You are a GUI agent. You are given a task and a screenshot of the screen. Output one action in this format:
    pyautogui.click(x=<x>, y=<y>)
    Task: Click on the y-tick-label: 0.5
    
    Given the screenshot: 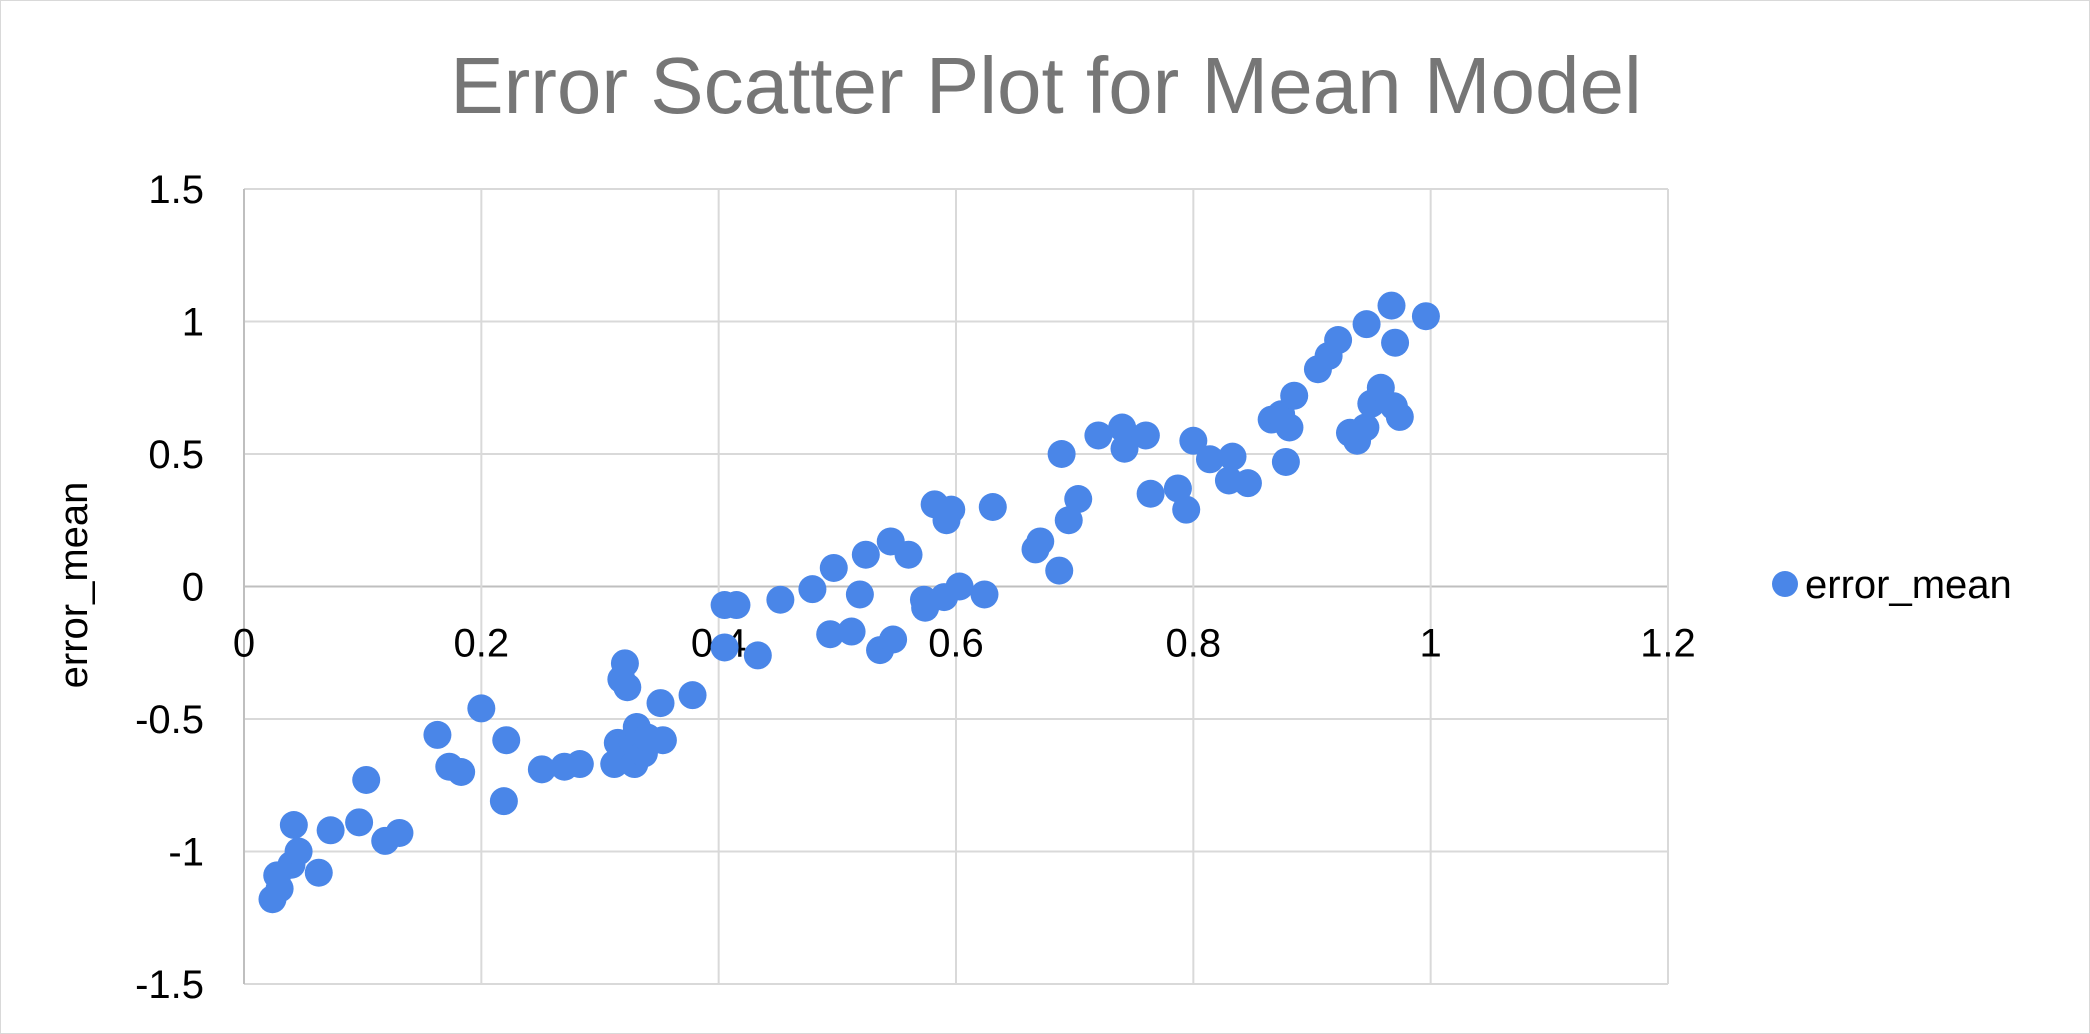 What is the action you would take?
    pyautogui.click(x=176, y=455)
    